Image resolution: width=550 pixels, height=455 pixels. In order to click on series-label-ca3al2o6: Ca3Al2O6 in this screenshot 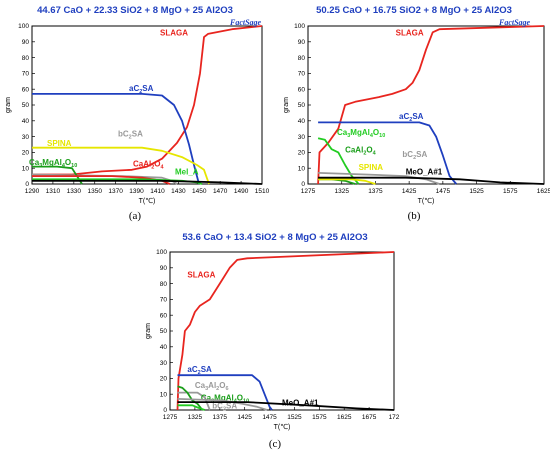, I will do `click(212, 386)`.